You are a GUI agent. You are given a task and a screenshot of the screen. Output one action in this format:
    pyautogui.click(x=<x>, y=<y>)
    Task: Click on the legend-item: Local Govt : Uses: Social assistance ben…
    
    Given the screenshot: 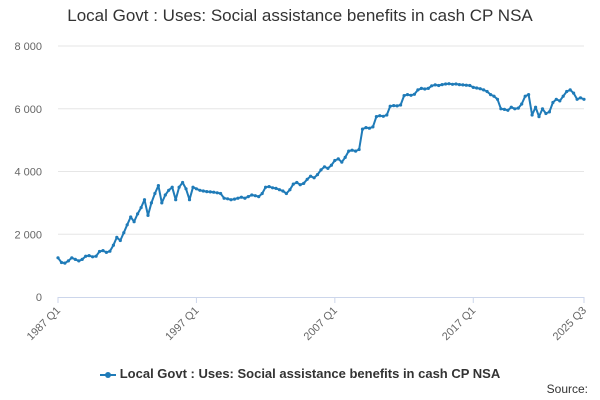 What is the action you would take?
    pyautogui.click(x=300, y=373)
    